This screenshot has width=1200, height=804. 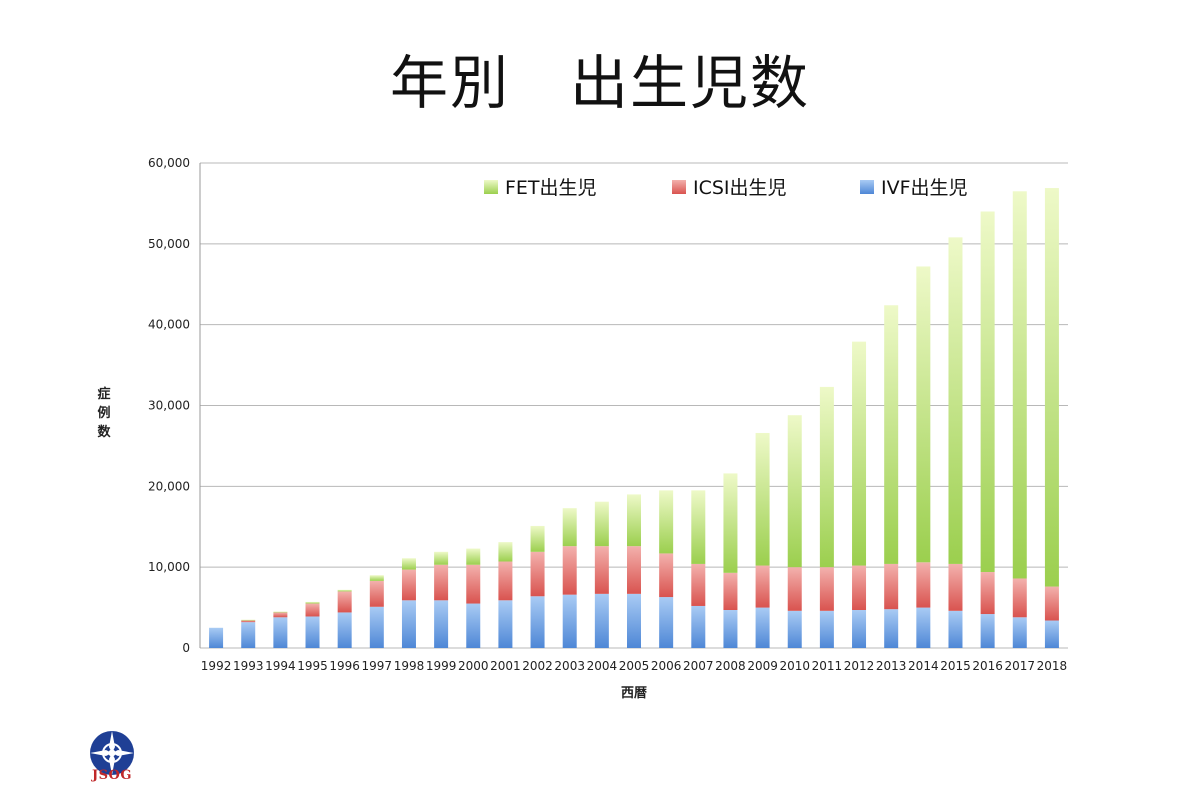 What do you see at coordinates (280, 632) in the screenshot?
I see `bar-ivf-1994` at bounding box center [280, 632].